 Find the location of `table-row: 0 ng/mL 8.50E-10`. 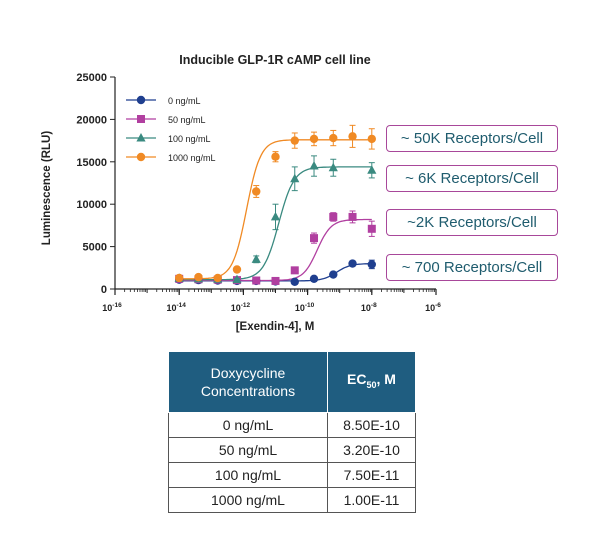

table-row: 0 ng/mL 8.50E-10 is located at coordinates (292, 425).